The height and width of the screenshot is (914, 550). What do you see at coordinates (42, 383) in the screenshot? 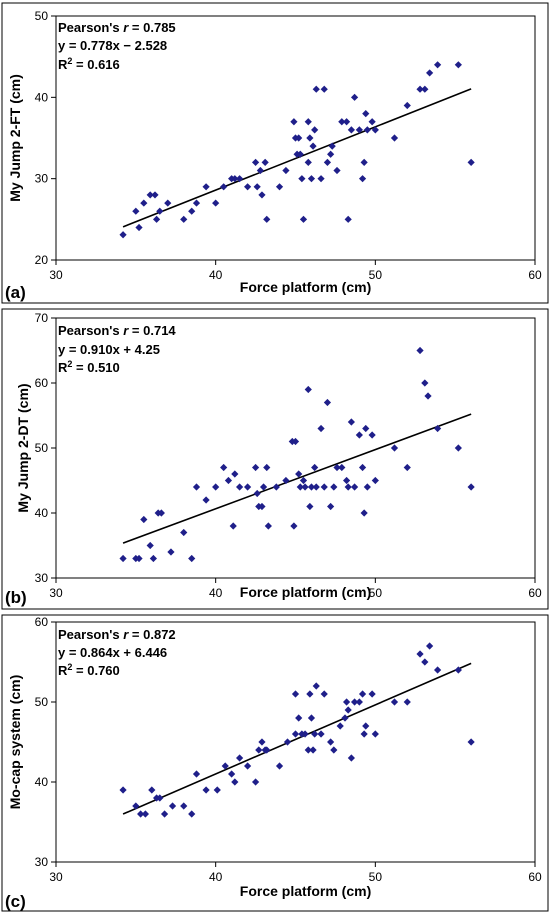
I see `y-tick-label: 60` at bounding box center [42, 383].